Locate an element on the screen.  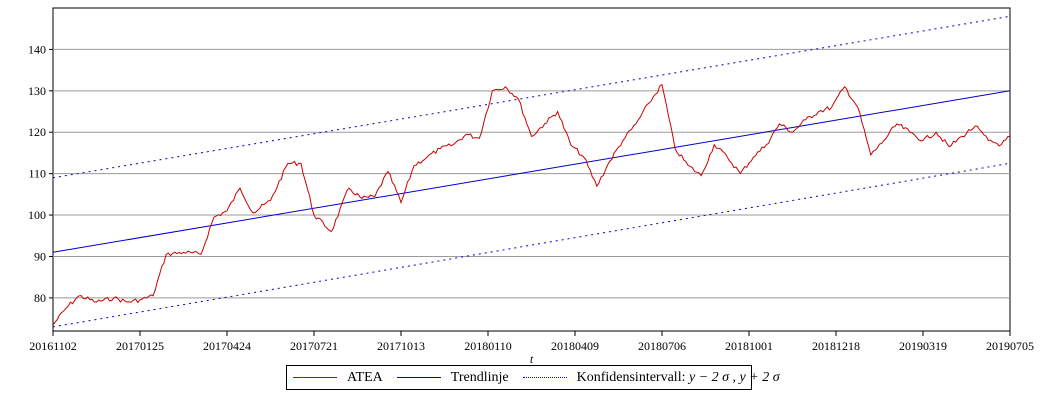
legend-swatch-trend is located at coordinates (418, 377).